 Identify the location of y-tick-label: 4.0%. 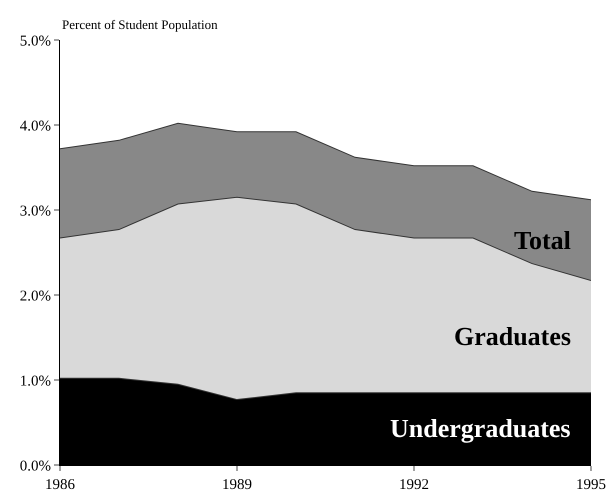
(35, 126).